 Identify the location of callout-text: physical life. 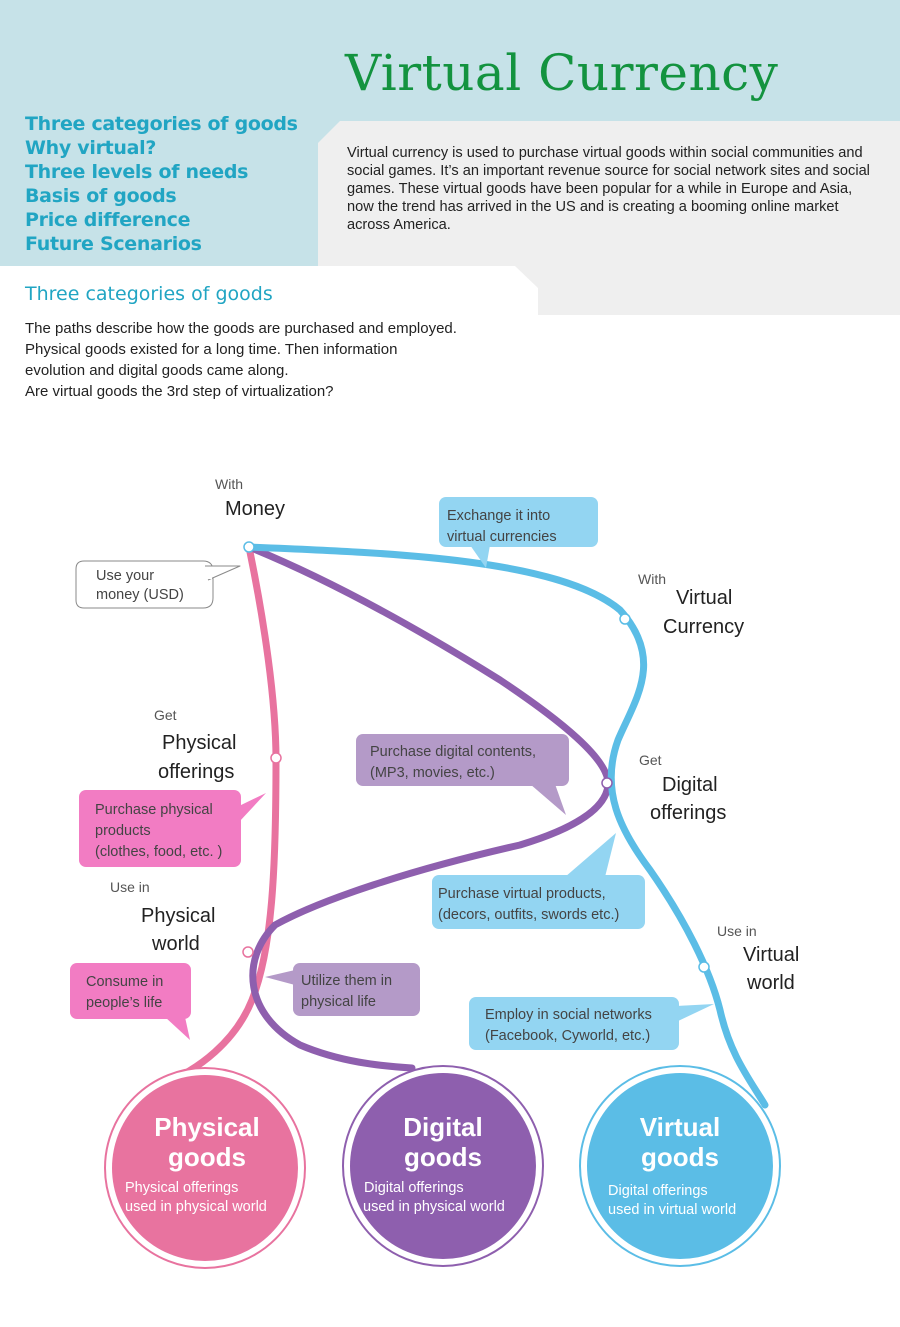
(338, 1002).